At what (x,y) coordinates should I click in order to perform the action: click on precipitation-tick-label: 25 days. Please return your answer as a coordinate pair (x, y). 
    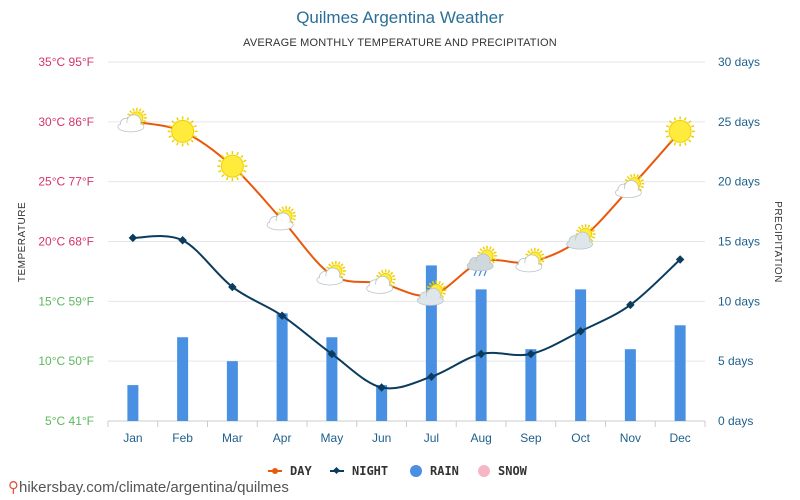
    Looking at the image, I should click on (739, 122).